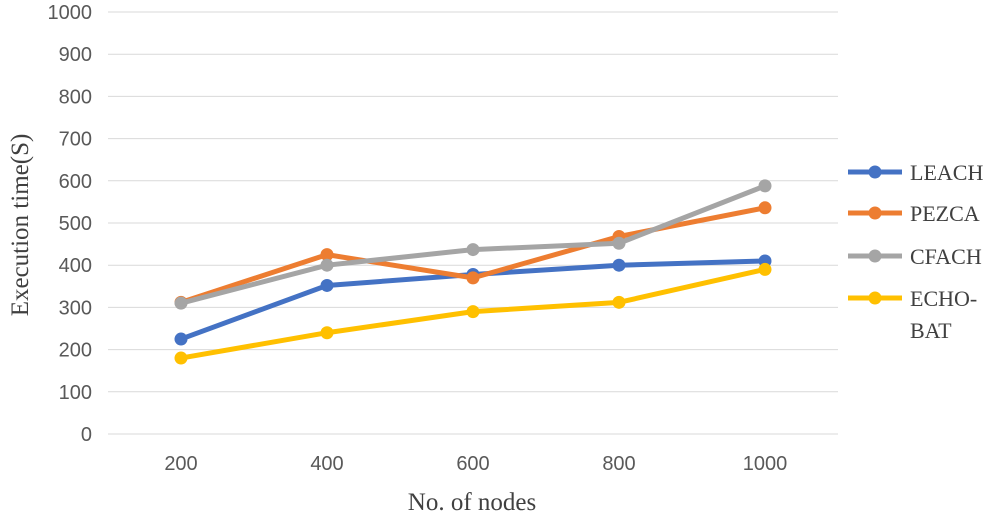 The image size is (1005, 516). What do you see at coordinates (472, 502) in the screenshot?
I see `x-axis-title: No. of nodes` at bounding box center [472, 502].